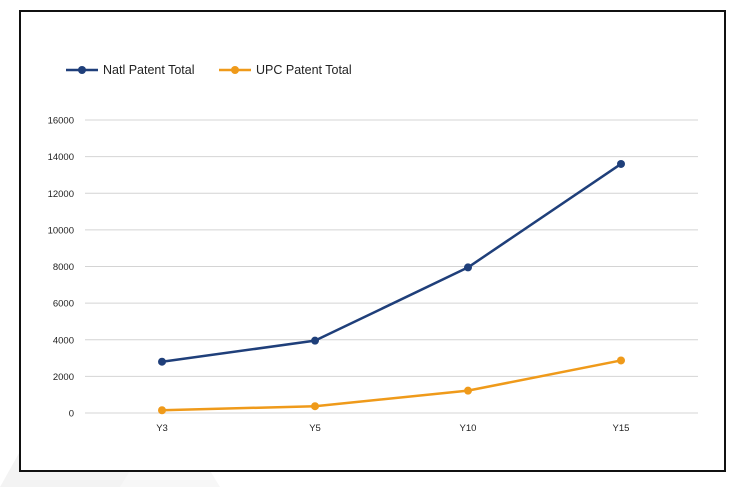 The height and width of the screenshot is (487, 746). I want to click on series-line, so click(391, 385).